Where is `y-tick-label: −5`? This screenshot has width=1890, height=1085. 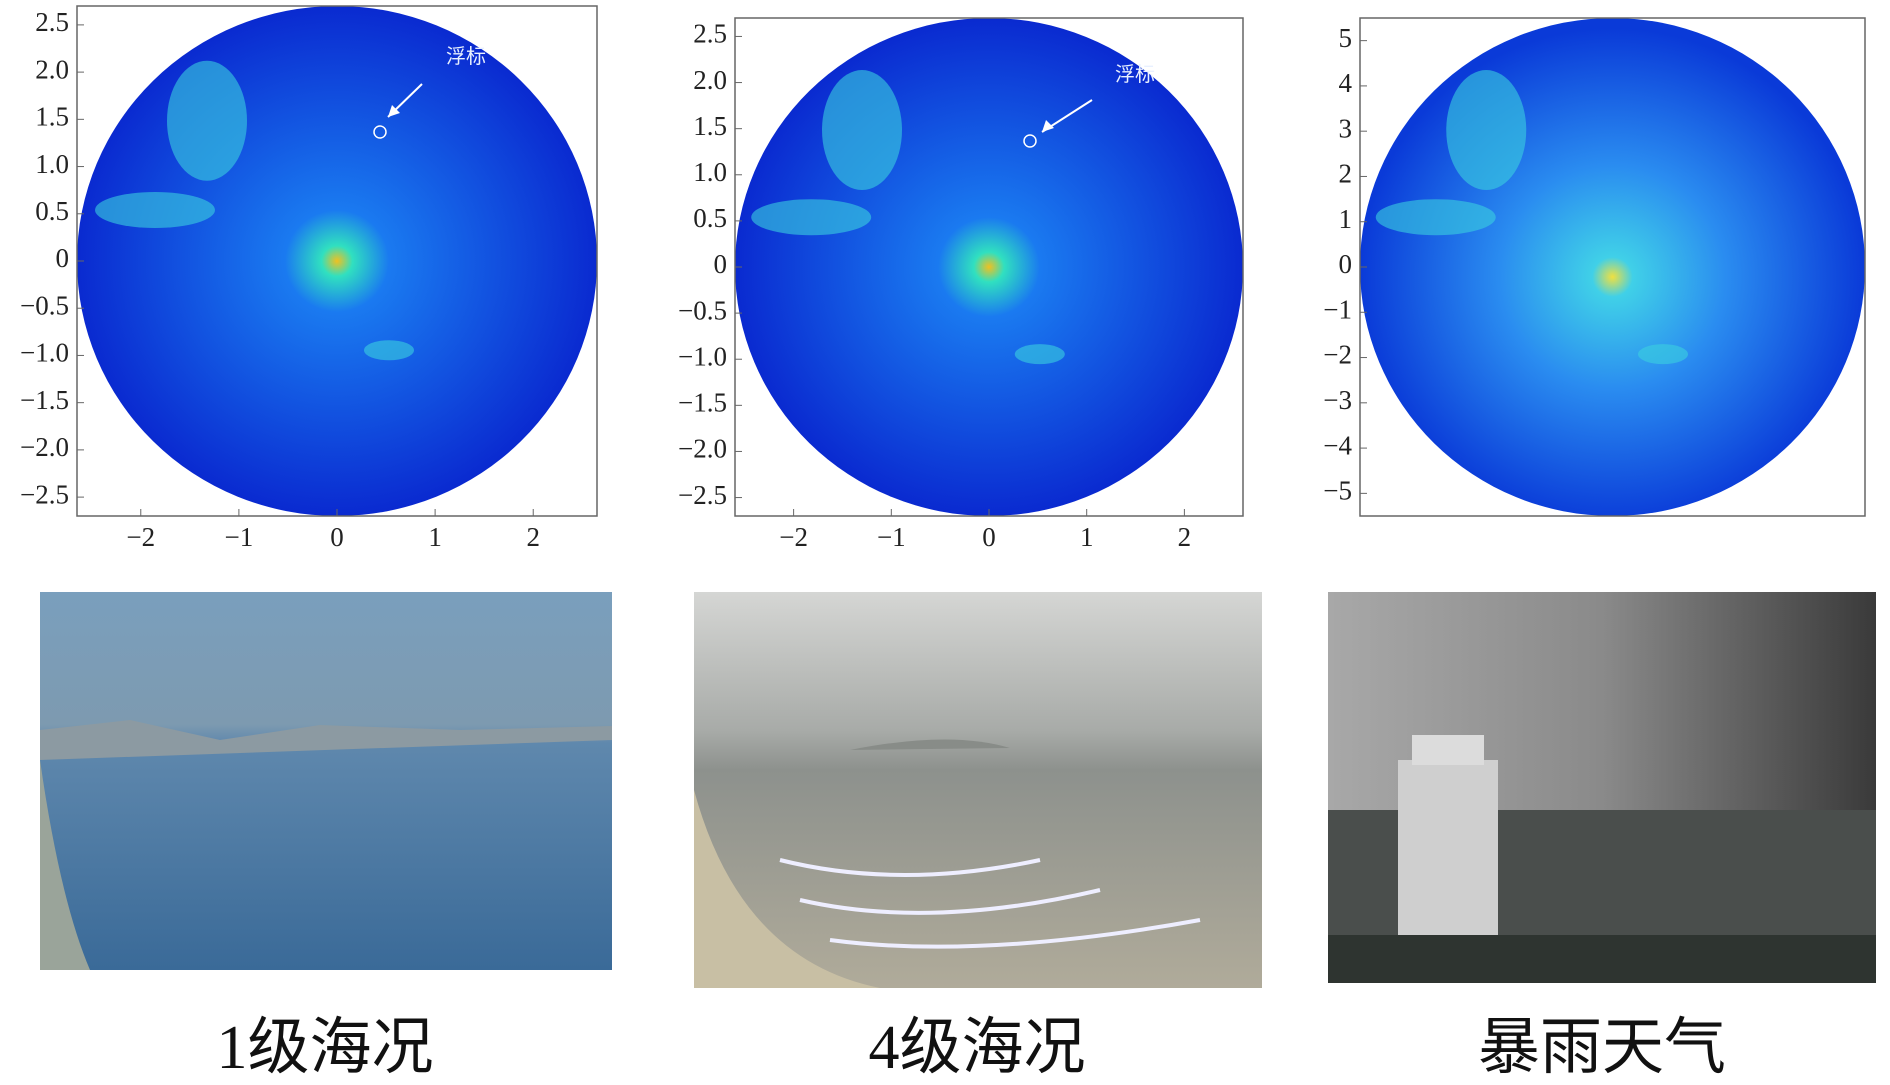 y-tick-label: −5 is located at coordinates (1337, 491).